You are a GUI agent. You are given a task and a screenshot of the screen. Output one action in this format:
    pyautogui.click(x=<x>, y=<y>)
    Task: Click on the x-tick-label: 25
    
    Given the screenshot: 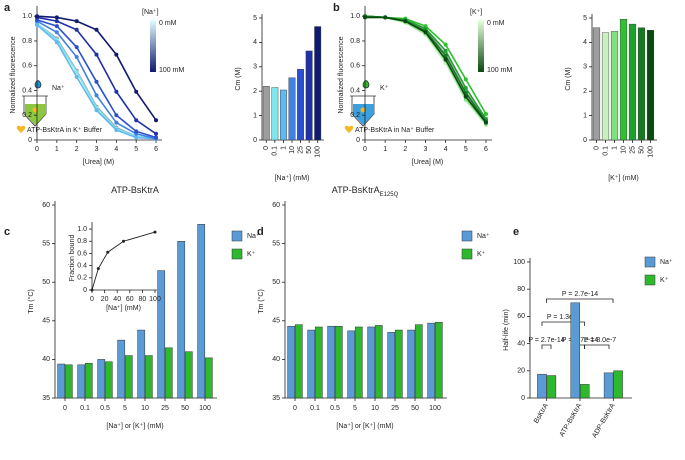 What is the action you would take?
    pyautogui.click(x=300, y=150)
    